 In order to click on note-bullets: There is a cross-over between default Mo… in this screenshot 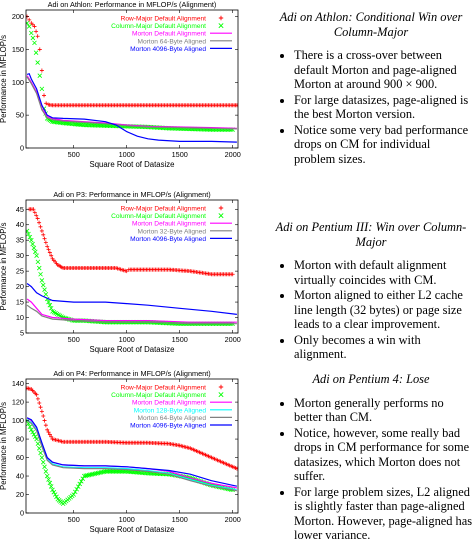, I will do `click(371, 107)`.